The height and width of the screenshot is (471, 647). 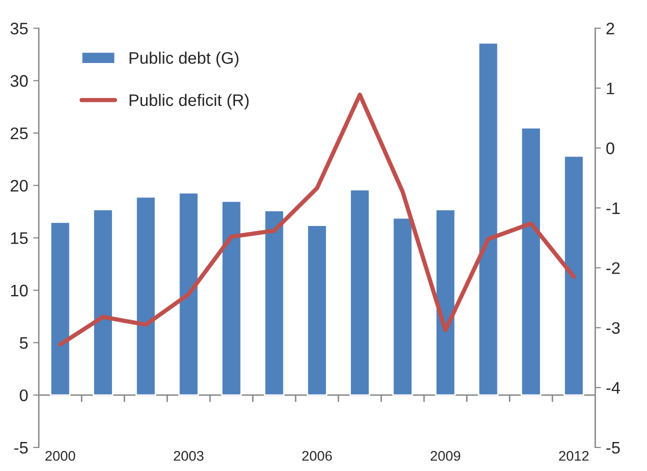 I want to click on y-tick-label: 30, so click(x=19, y=81).